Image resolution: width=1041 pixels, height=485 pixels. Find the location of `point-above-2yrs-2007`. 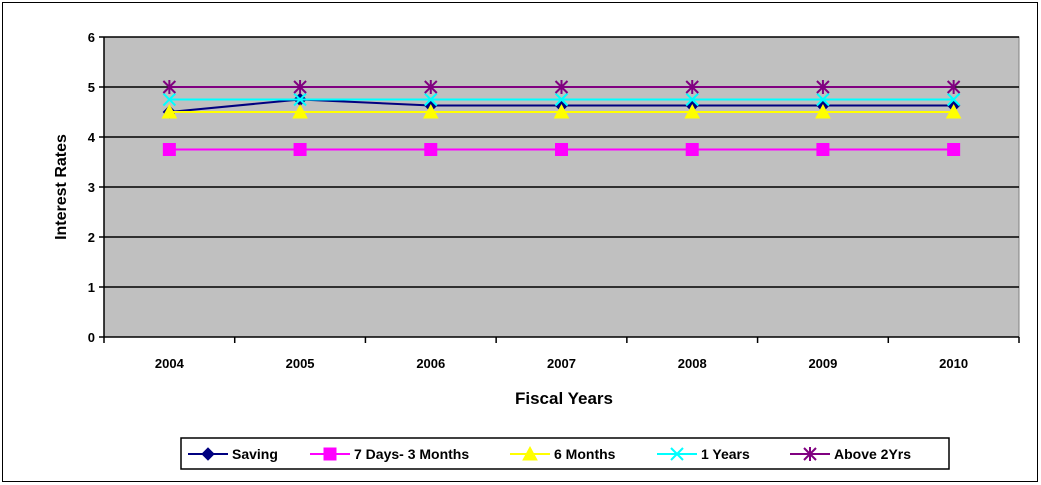

point-above-2yrs-2007 is located at coordinates (561, 87).